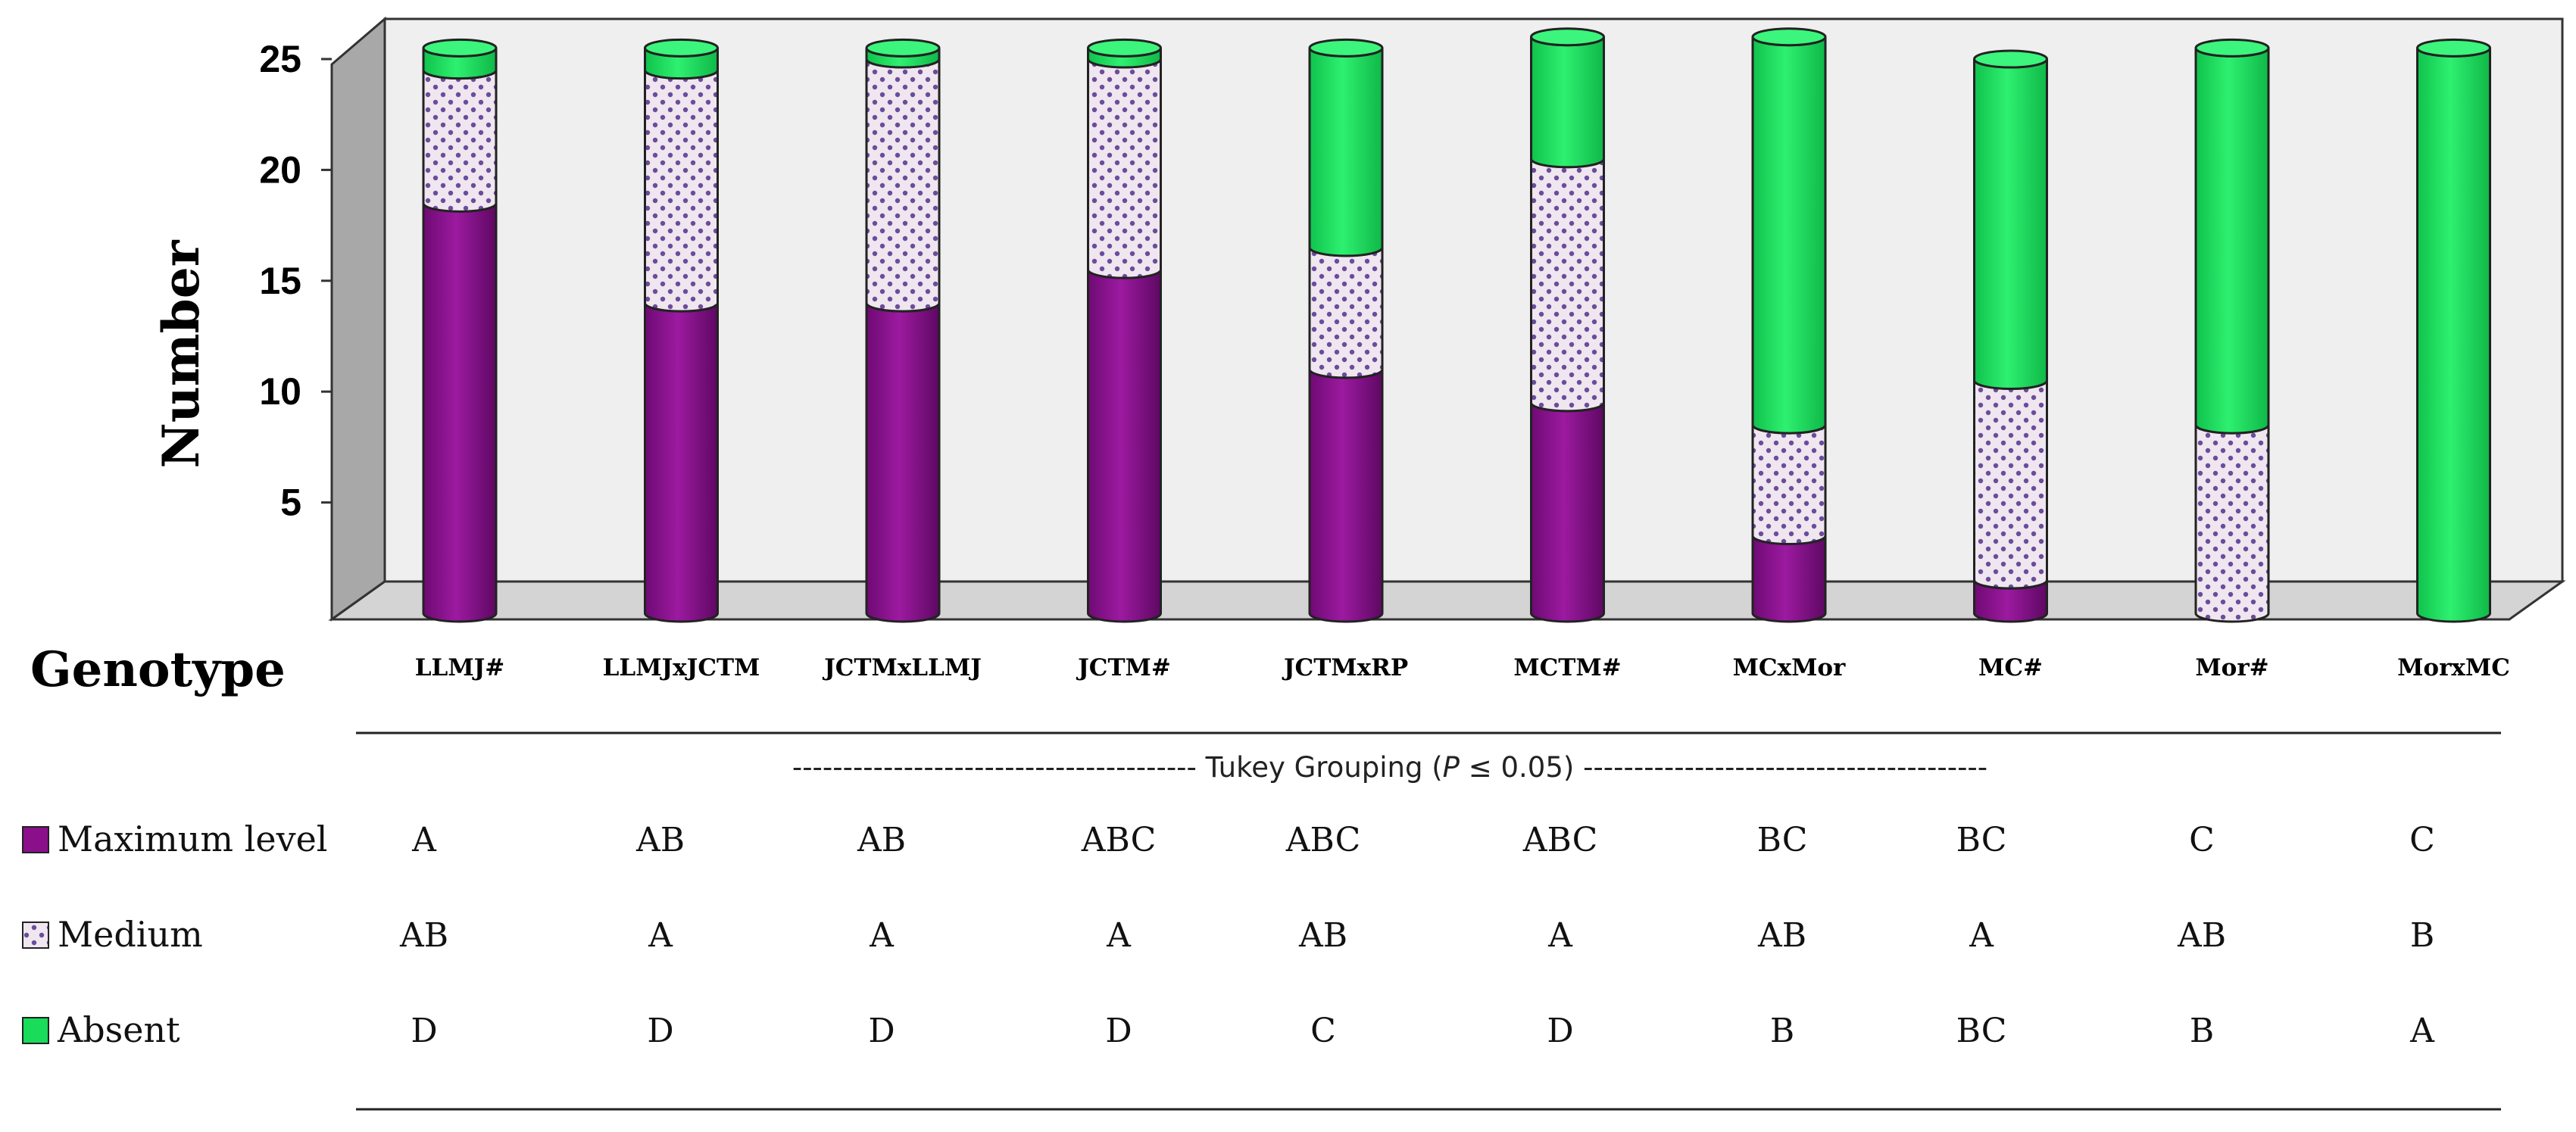  I want to click on x-category-label: JCTM#, so click(1124, 668).